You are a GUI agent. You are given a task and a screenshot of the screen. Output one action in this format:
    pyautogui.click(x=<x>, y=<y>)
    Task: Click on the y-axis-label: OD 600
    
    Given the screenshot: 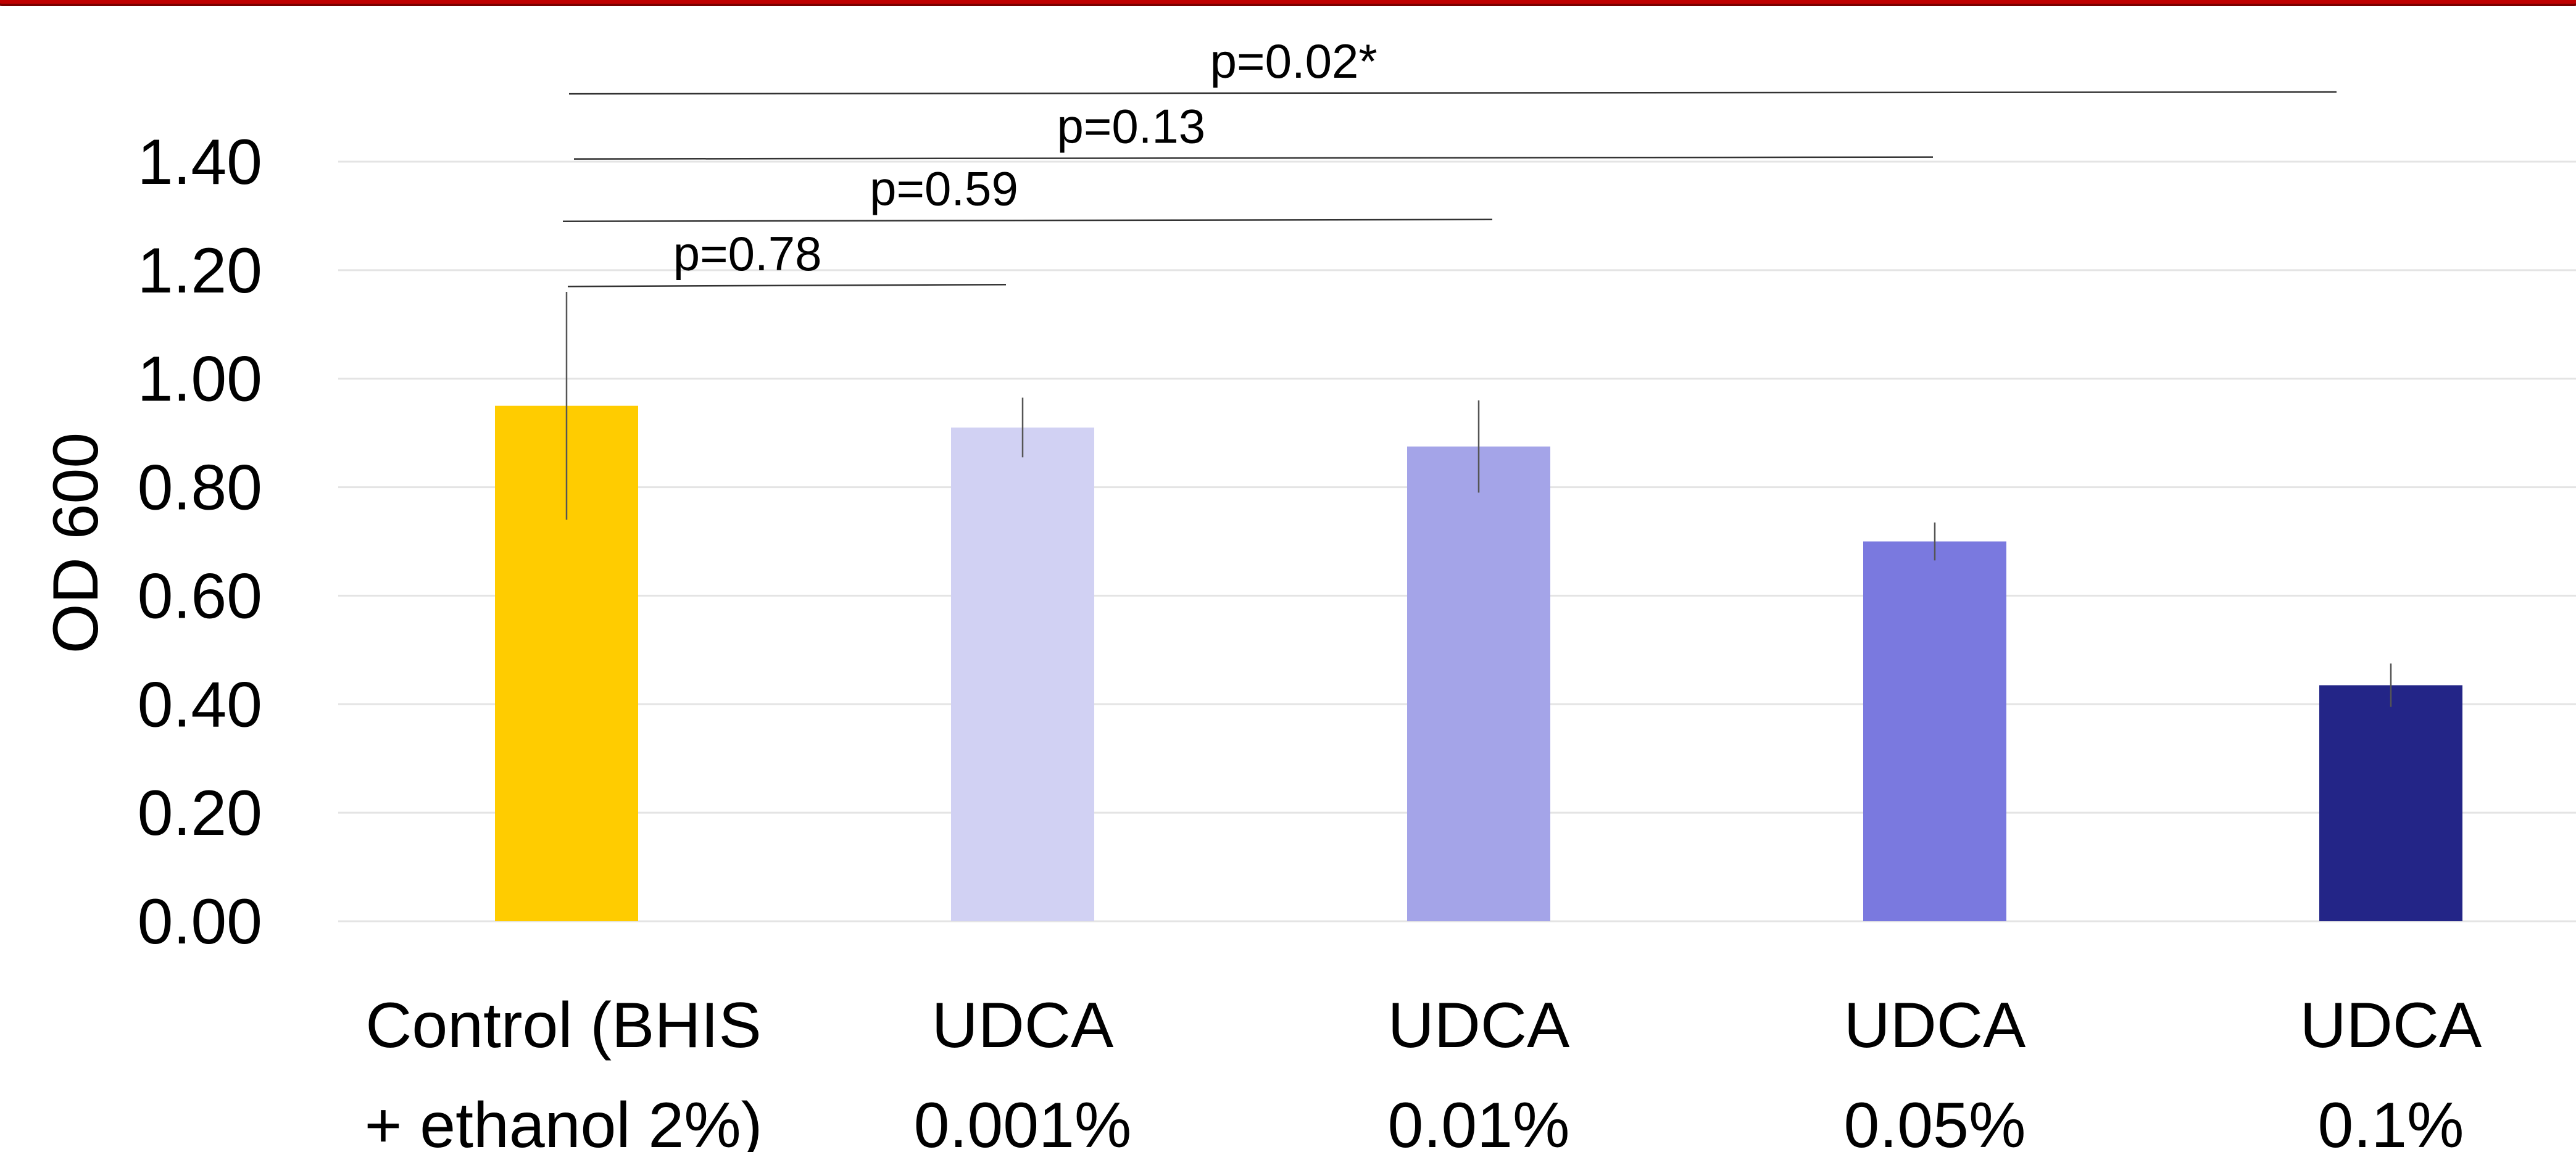 What is the action you would take?
    pyautogui.click(x=76, y=543)
    